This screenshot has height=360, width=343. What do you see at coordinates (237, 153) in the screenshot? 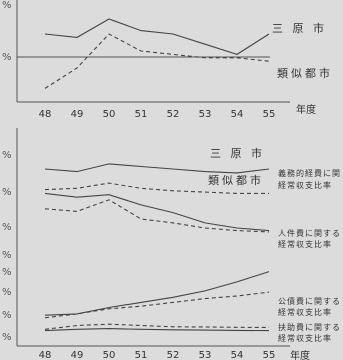
I see `bottom-label-city: 三 原 市` at bounding box center [237, 153].